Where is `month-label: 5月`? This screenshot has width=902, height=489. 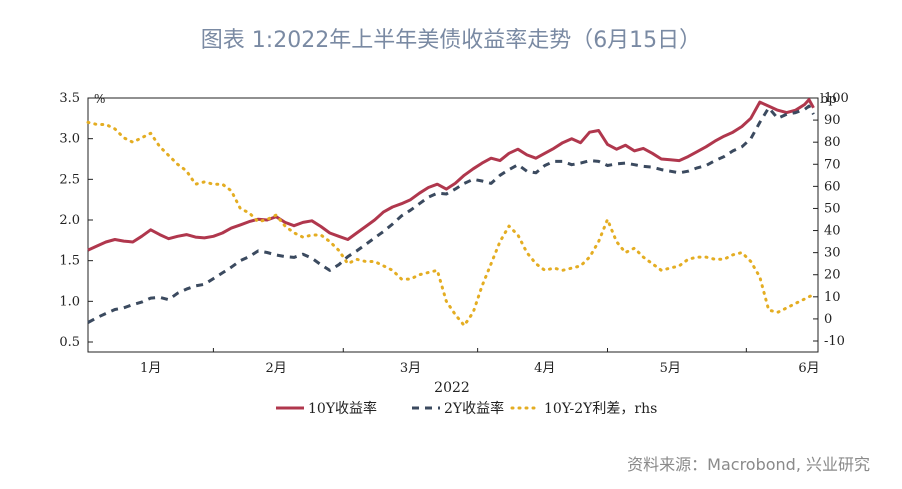
month-label: 5月 is located at coordinates (670, 368).